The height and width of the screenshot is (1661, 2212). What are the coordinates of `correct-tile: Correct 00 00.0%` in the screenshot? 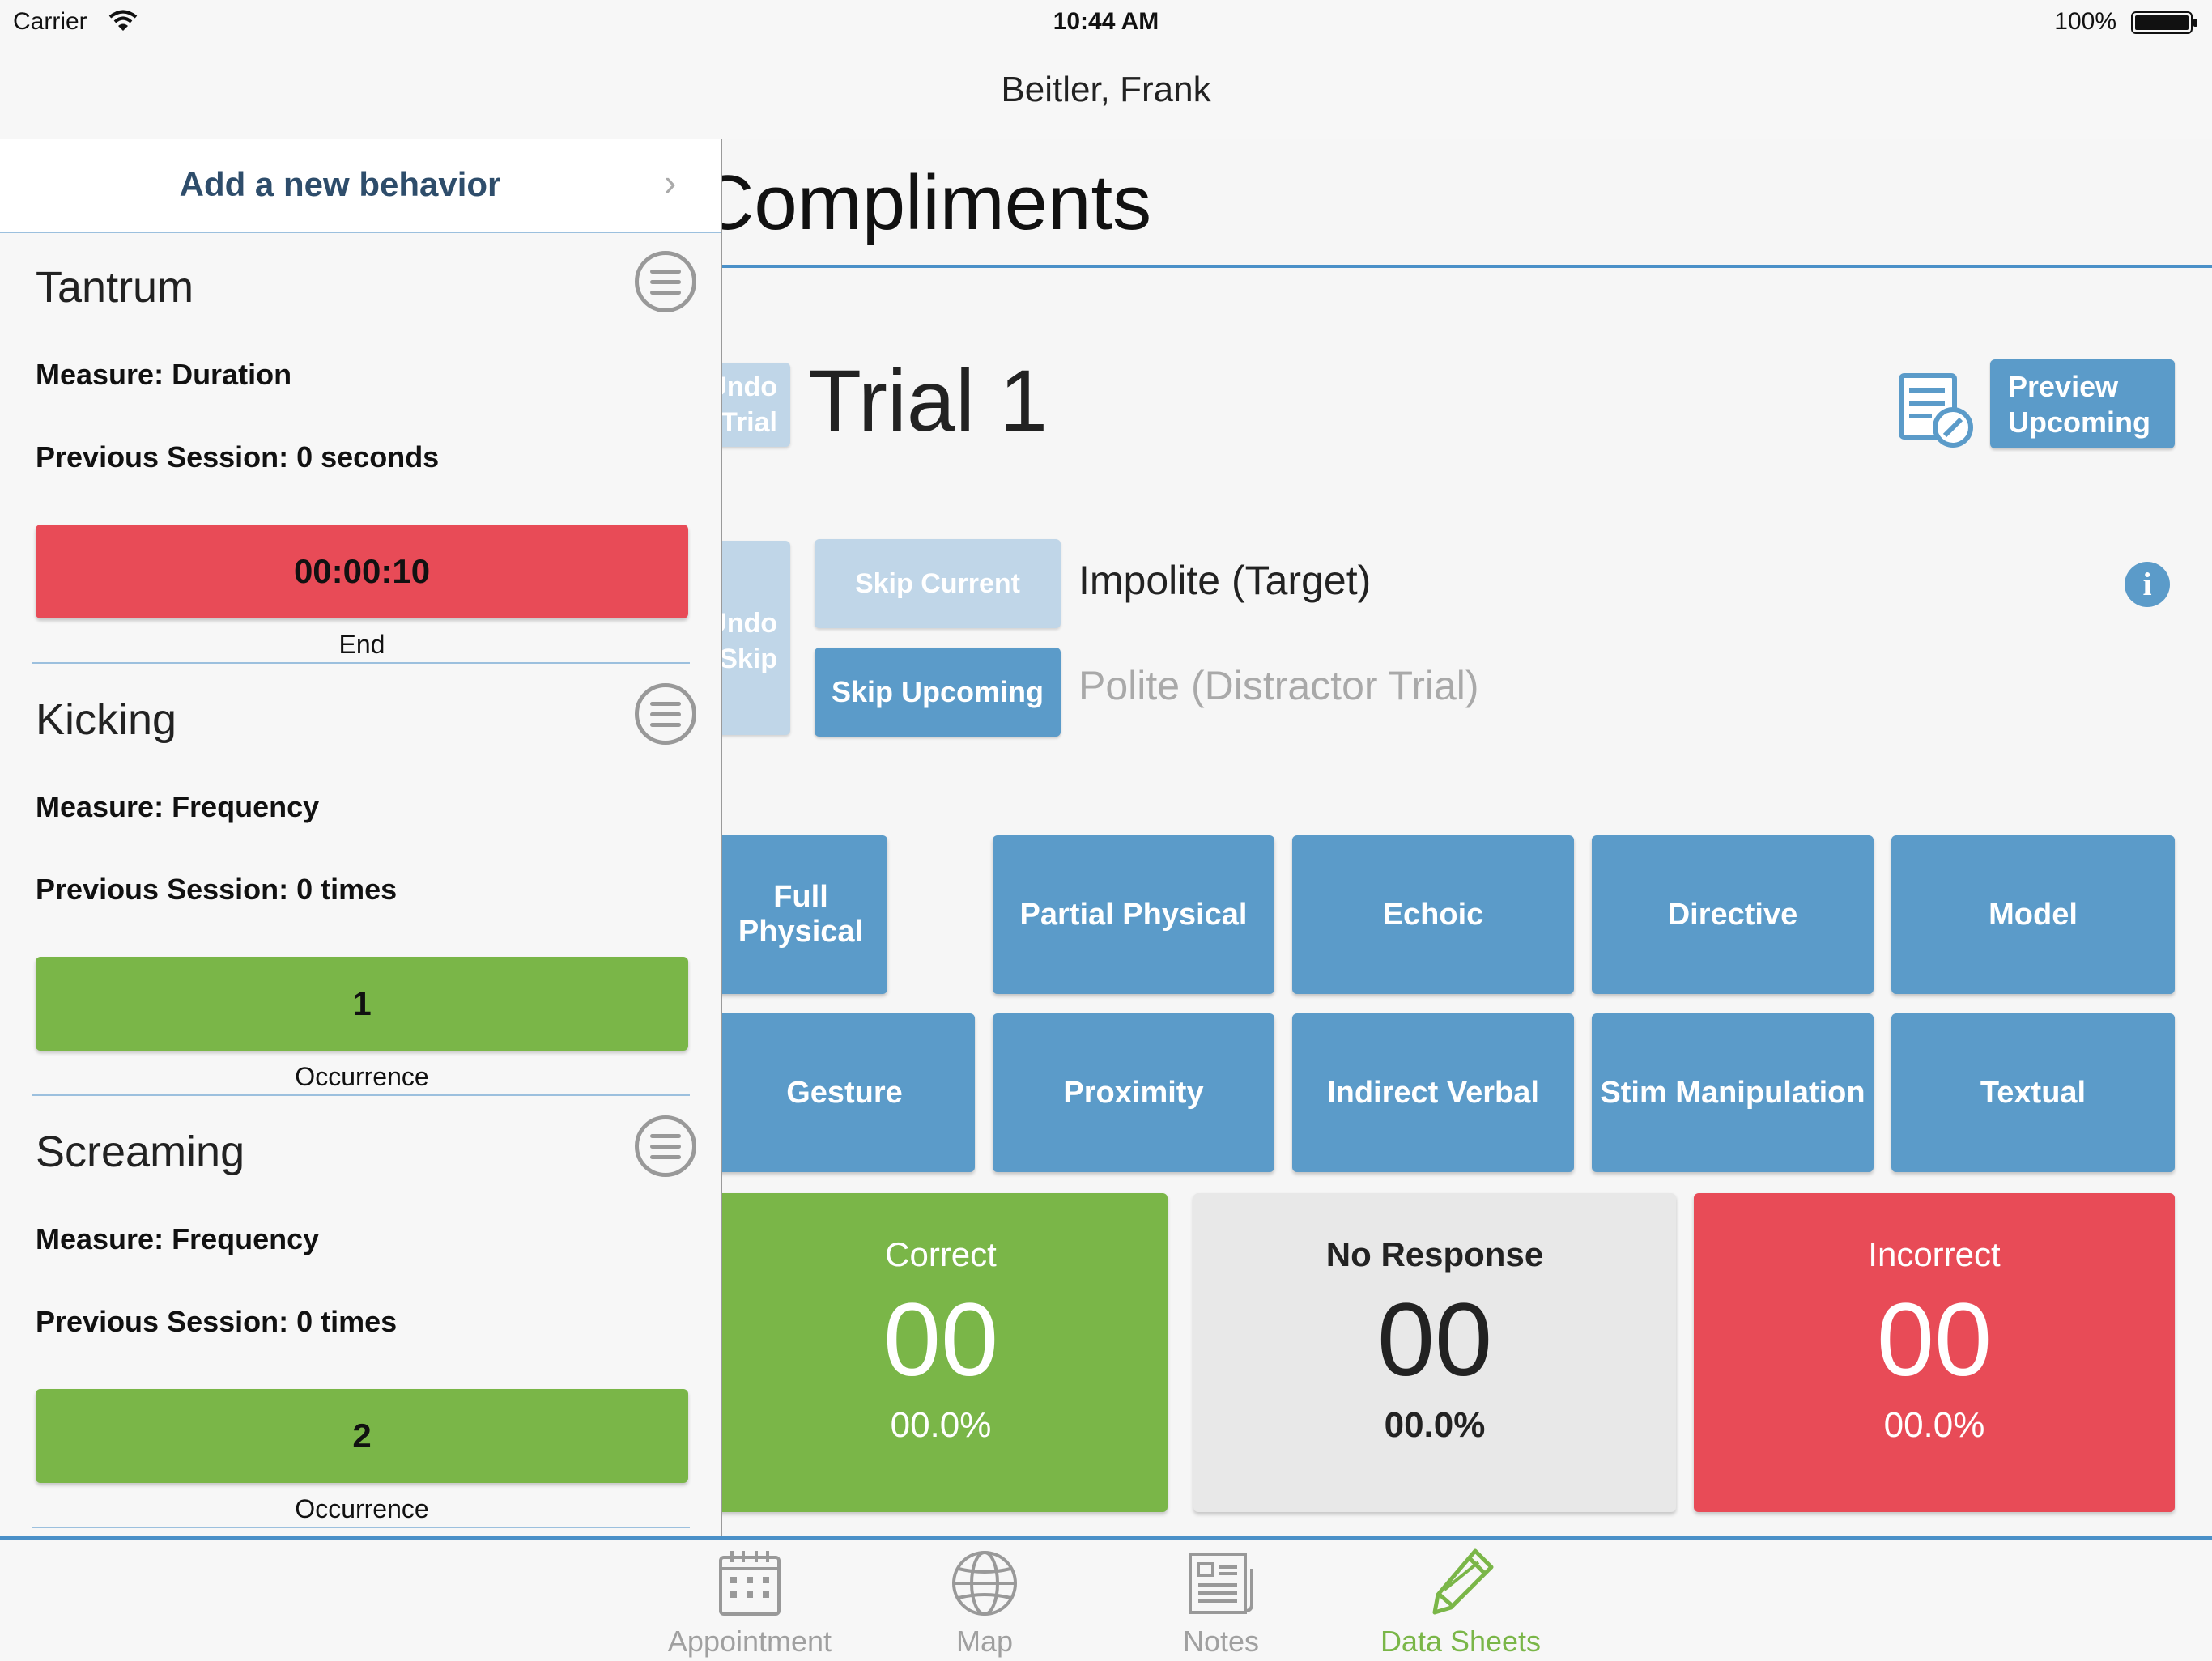 It's located at (945, 1353).